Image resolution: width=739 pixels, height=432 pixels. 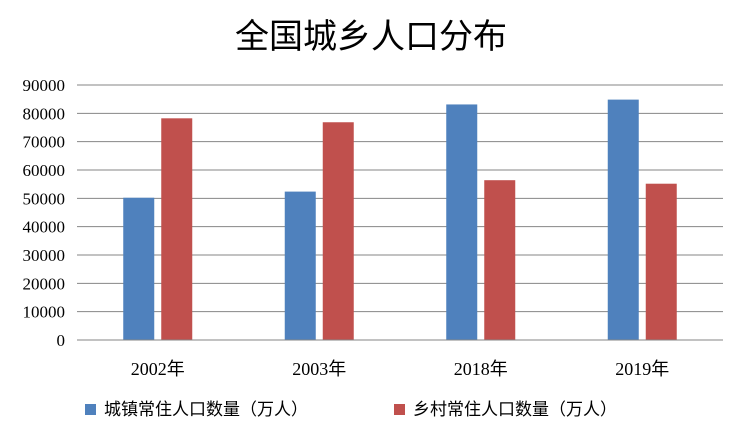 I want to click on y-tick-label: 0, so click(x=61, y=340).